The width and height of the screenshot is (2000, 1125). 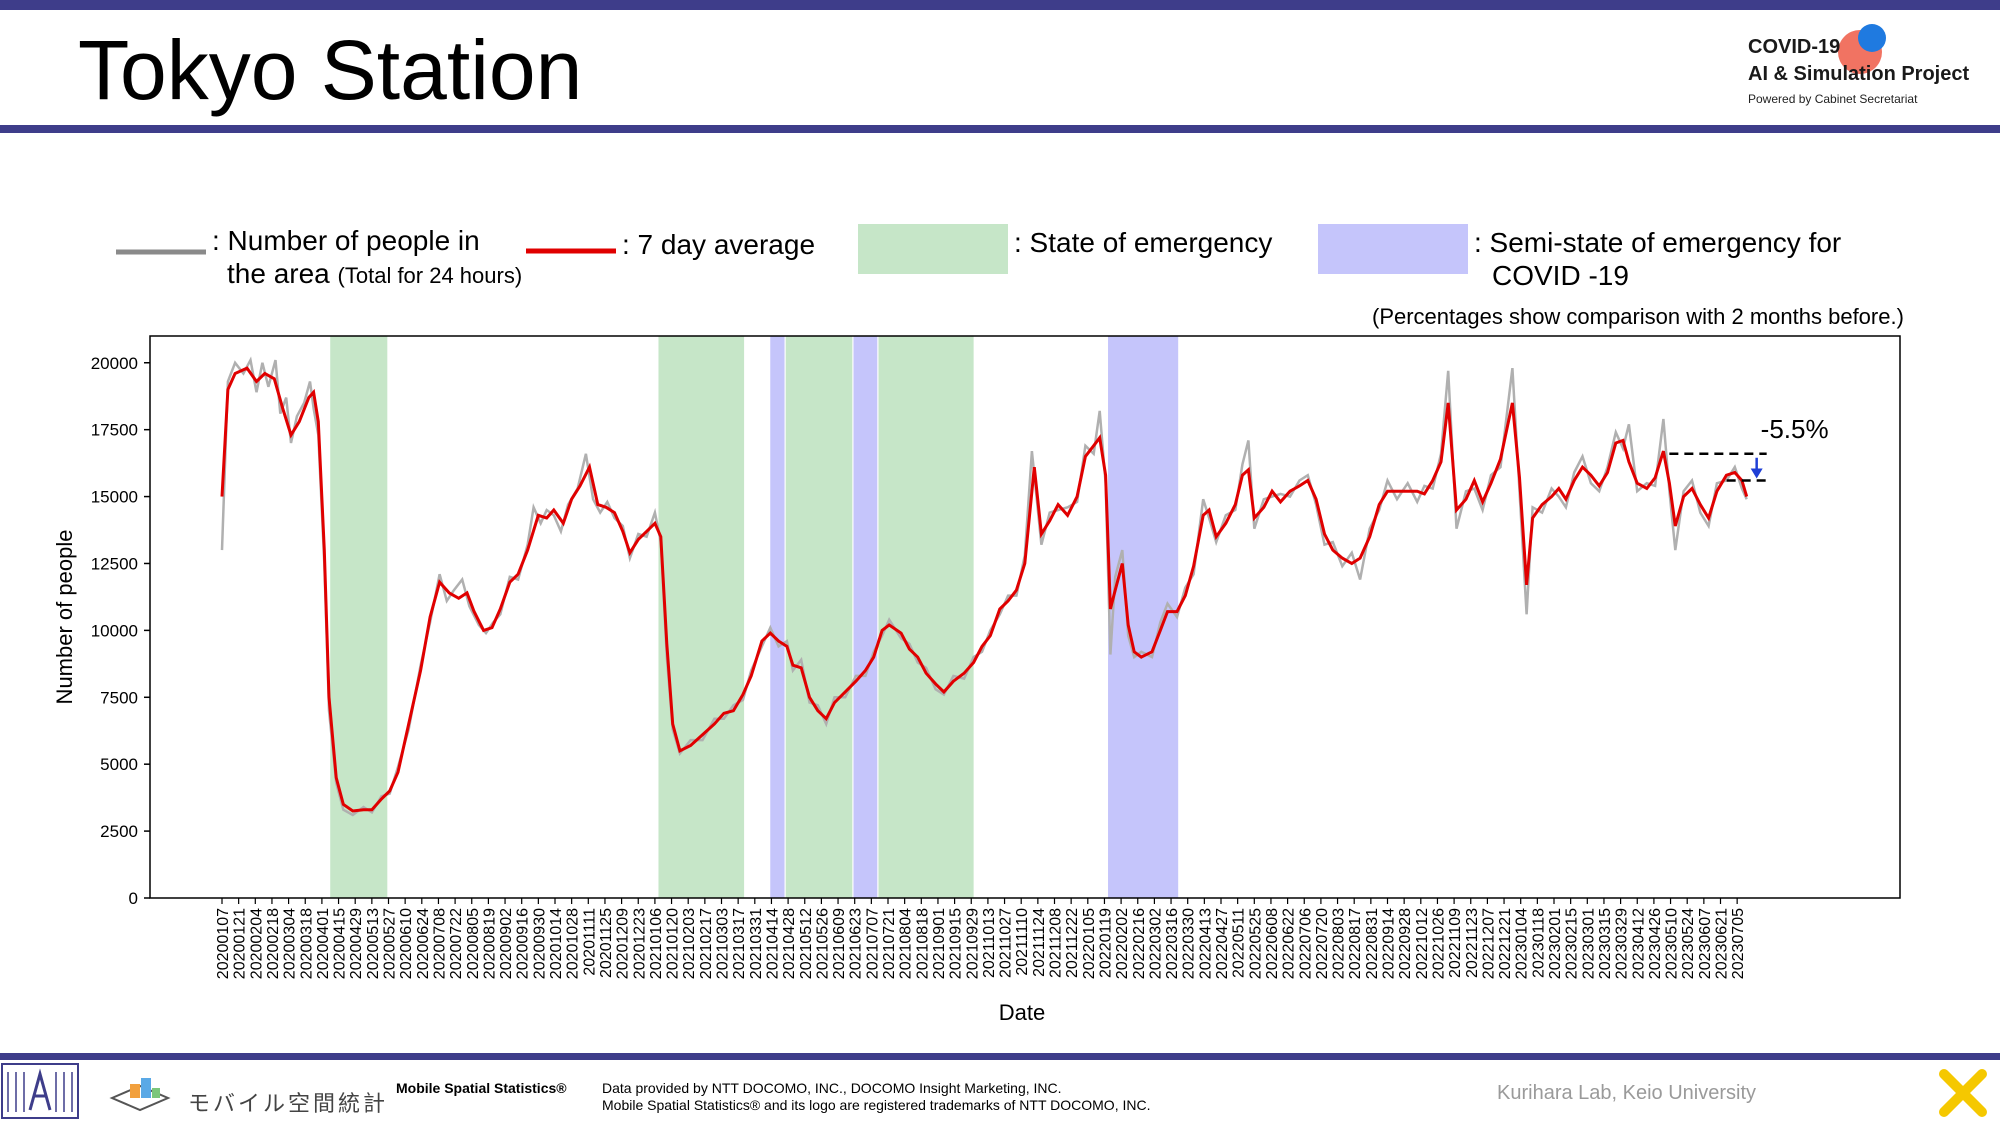 I want to click on x-tick-label: 20200204, so click(x=256, y=943).